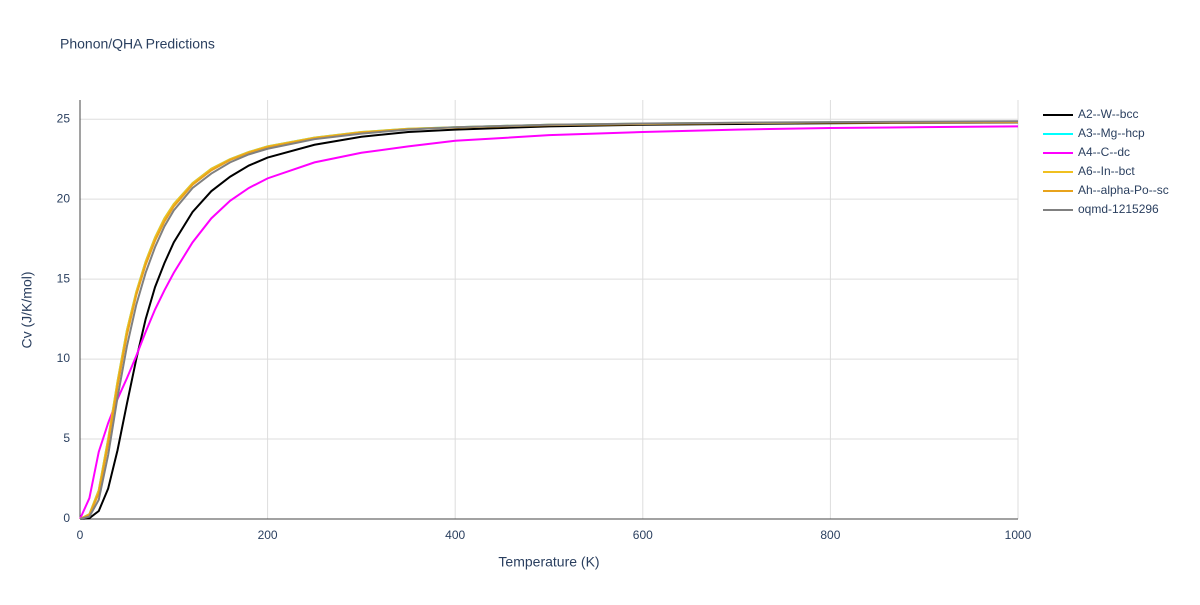 This screenshot has width=1200, height=605. I want to click on x-tick-label: 1000, so click(1018, 535).